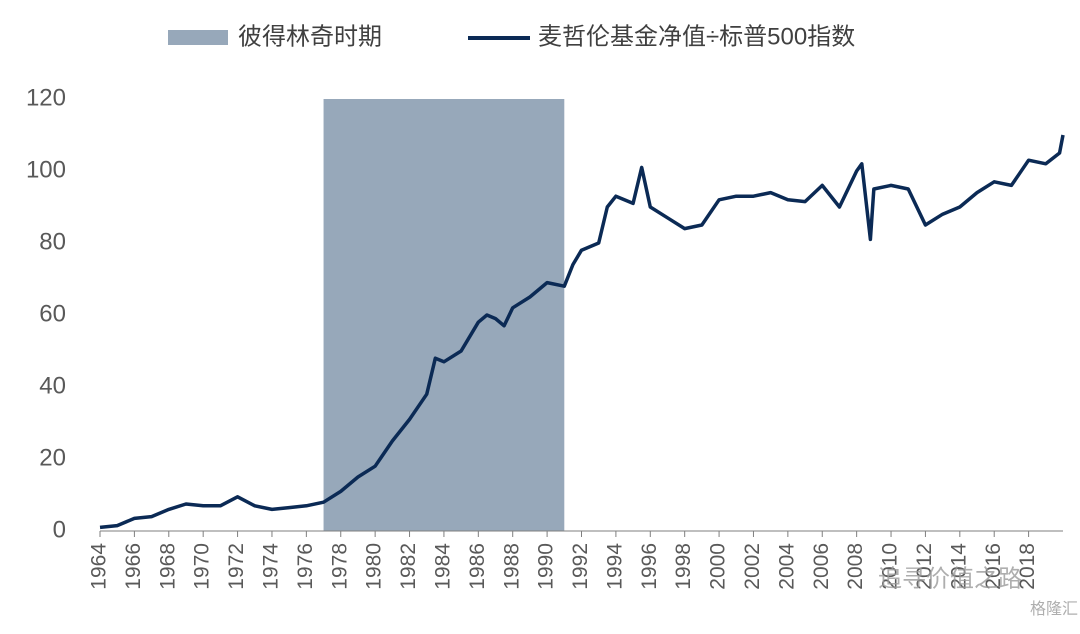  What do you see at coordinates (924, 566) in the screenshot?
I see `x-tick-label: 2012` at bounding box center [924, 566].